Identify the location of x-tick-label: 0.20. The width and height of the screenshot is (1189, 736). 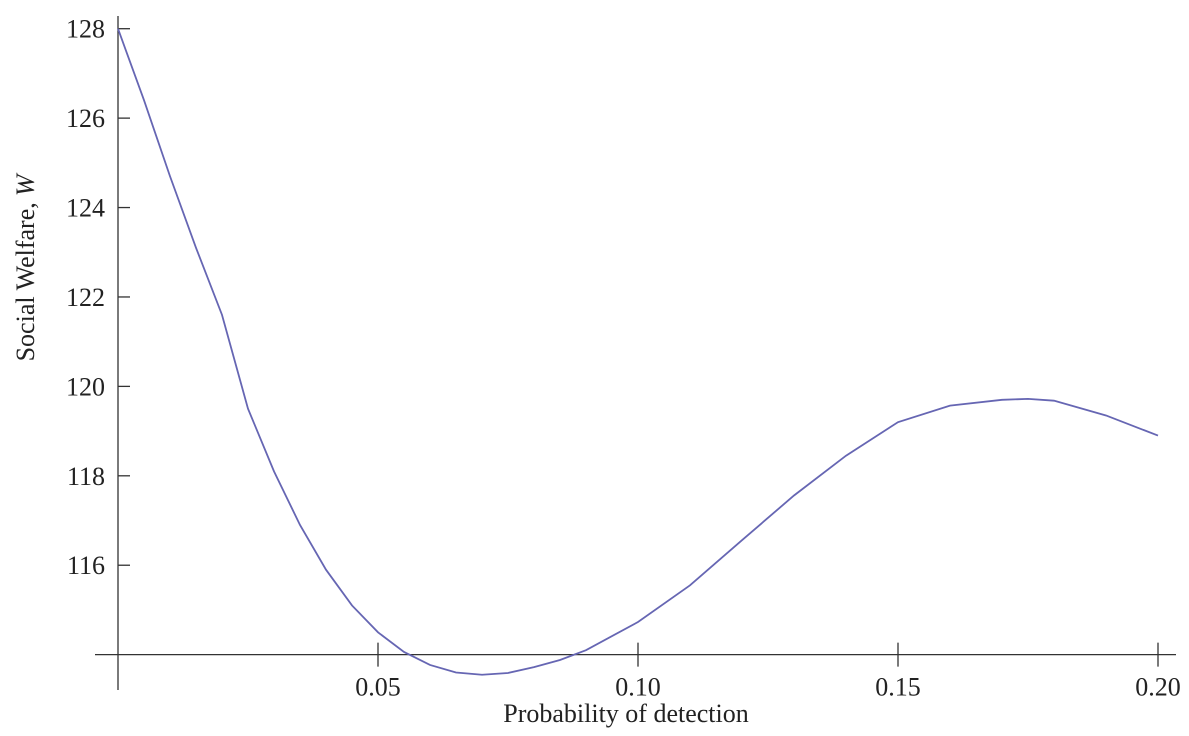
(1158, 687).